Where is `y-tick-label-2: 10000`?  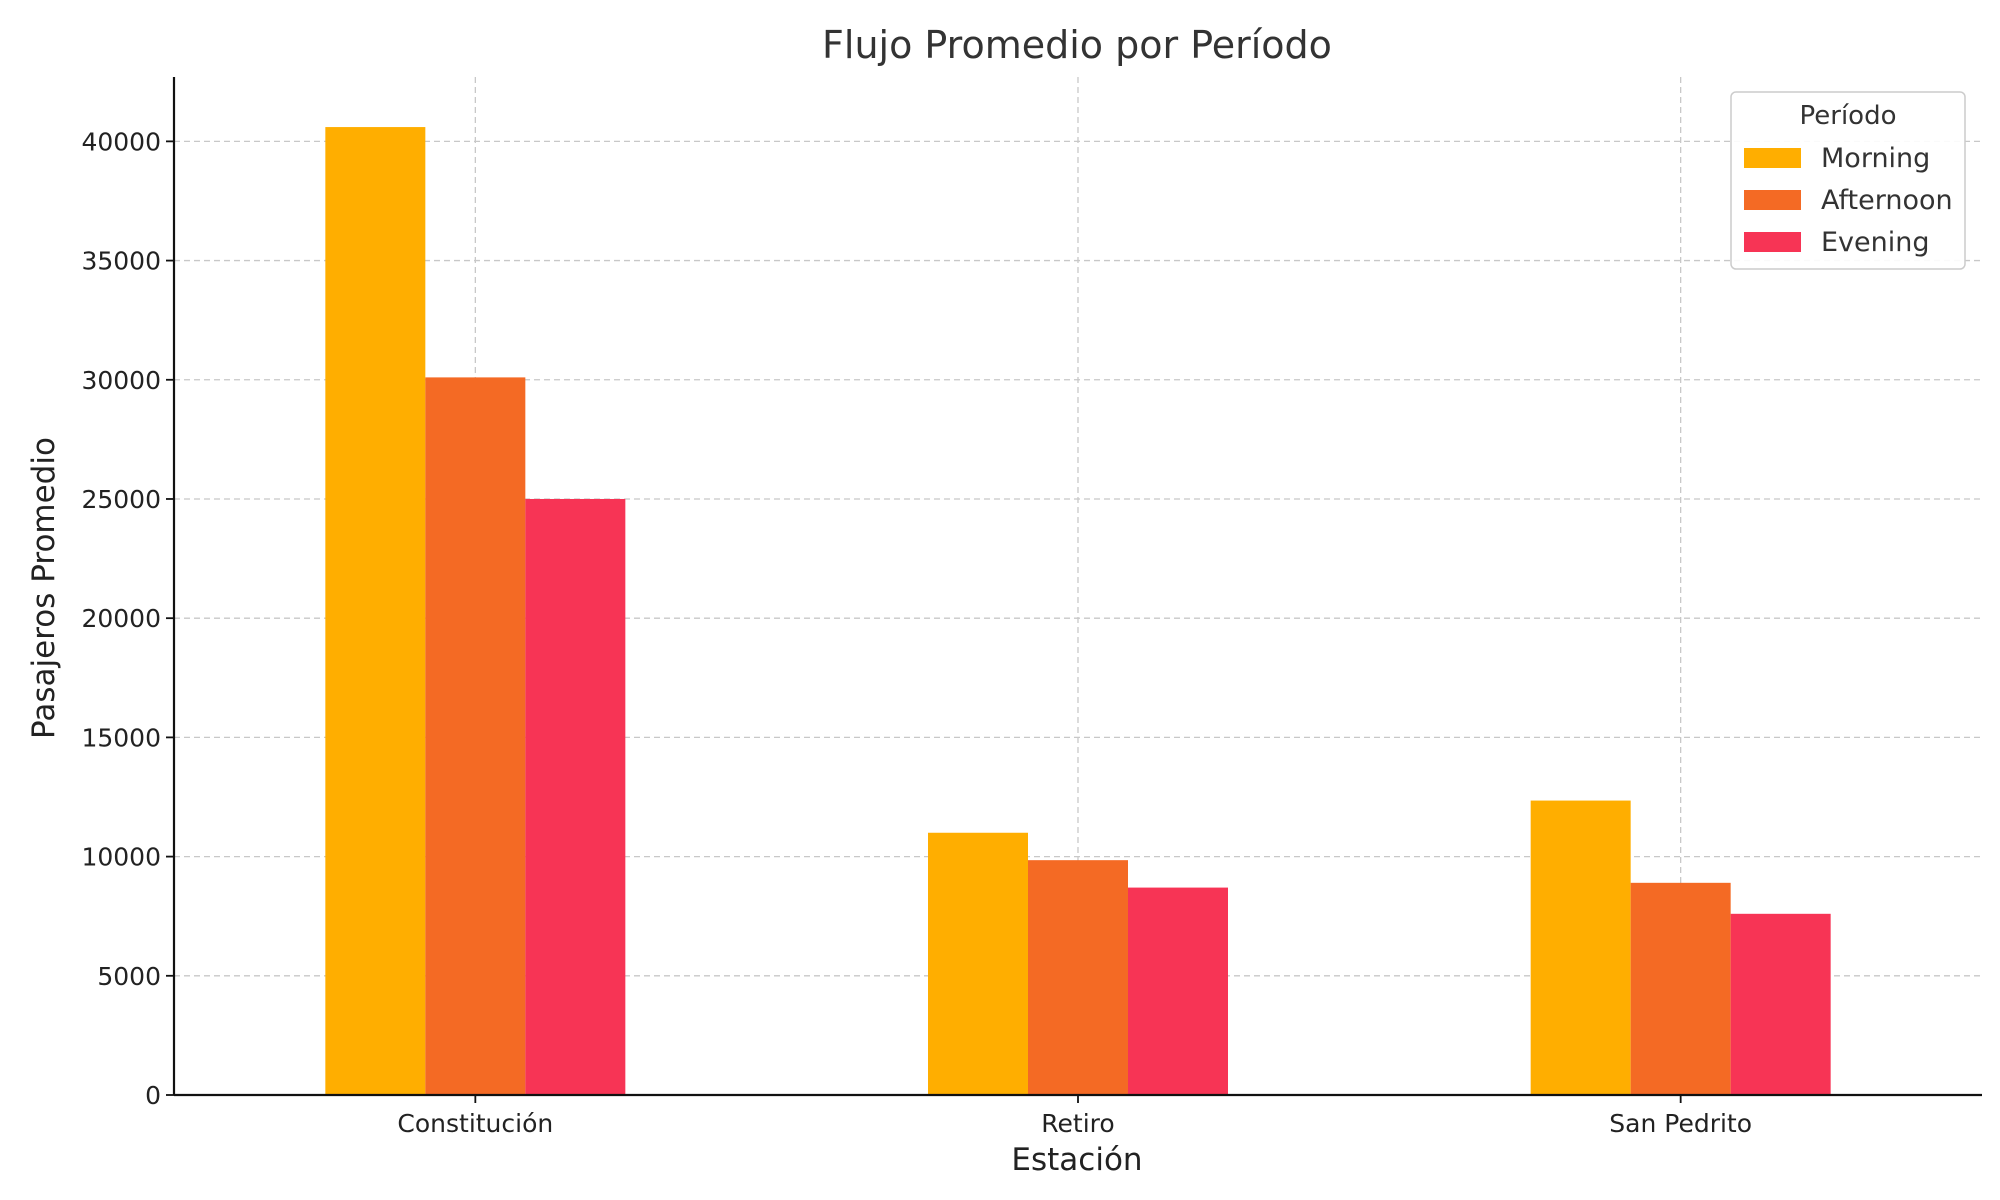 y-tick-label-2: 10000 is located at coordinates (121, 857).